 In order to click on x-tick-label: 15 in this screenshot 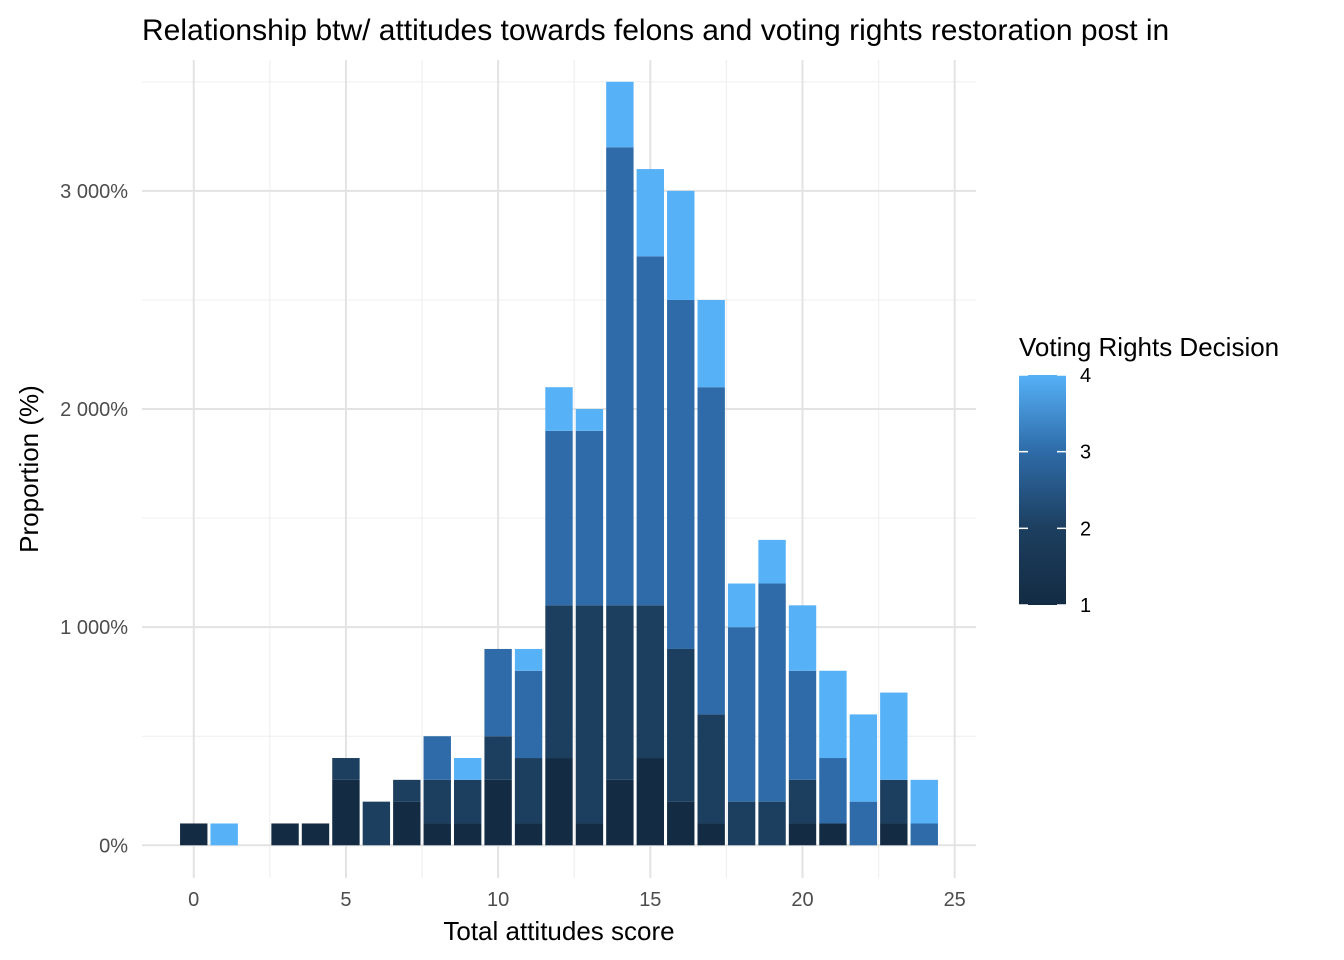, I will do `click(650, 900)`.